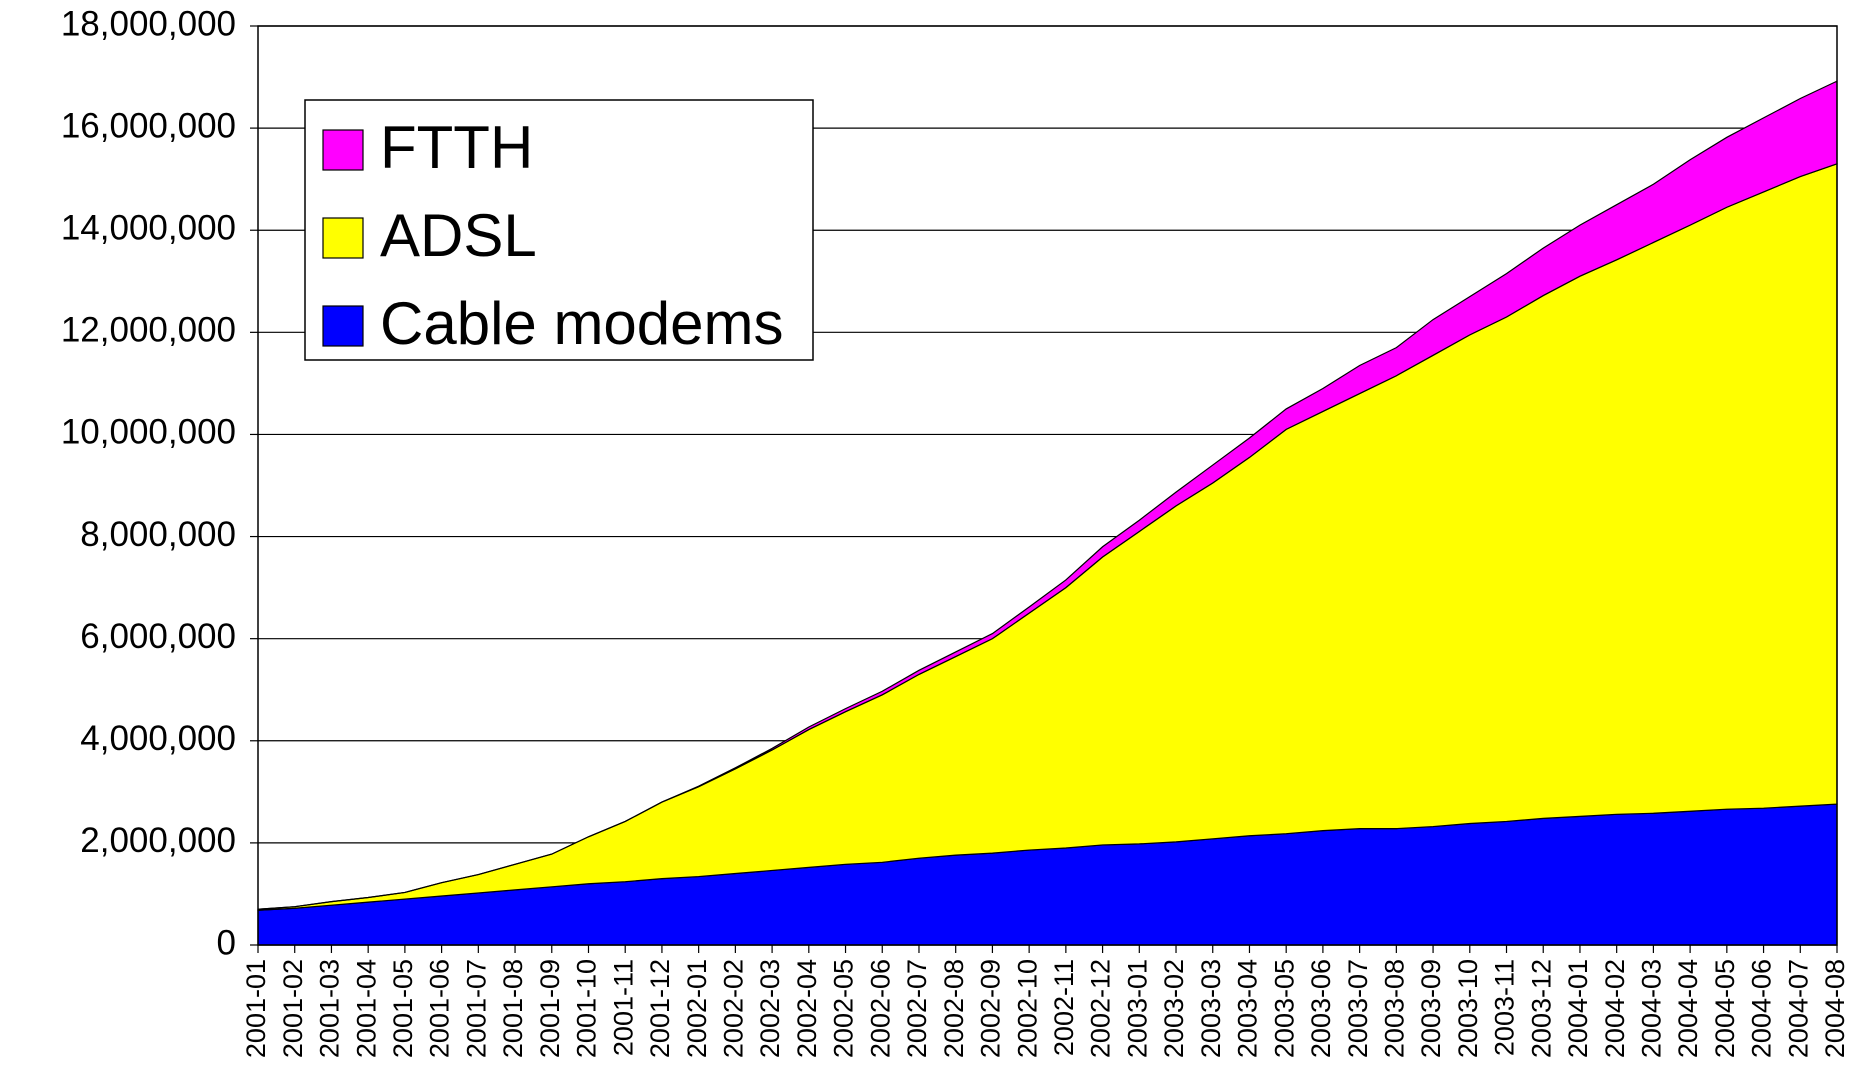  What do you see at coordinates (1284, 1008) in the screenshot?
I see `x-tick-label: 2003-05` at bounding box center [1284, 1008].